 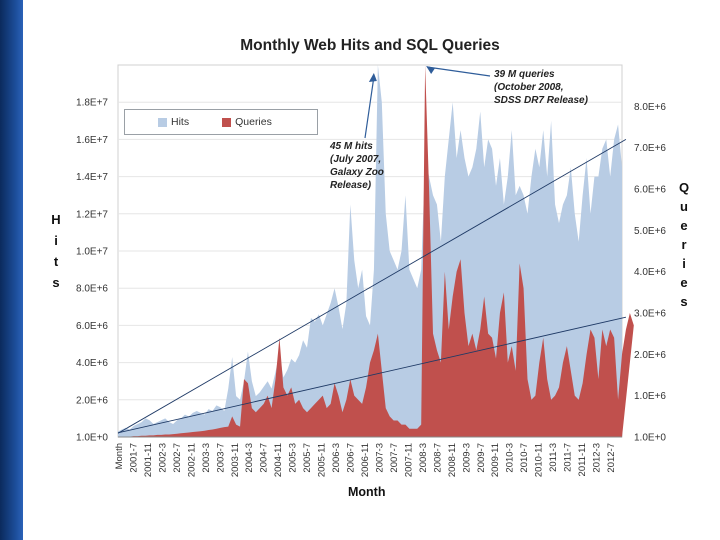 What do you see at coordinates (180, 122) in the screenshot?
I see `legend-label-hits: Hits` at bounding box center [180, 122].